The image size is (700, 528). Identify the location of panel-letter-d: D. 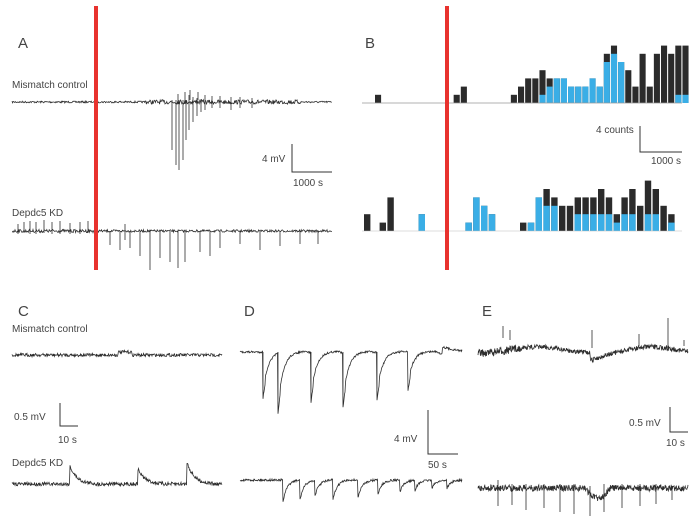
(249, 311).